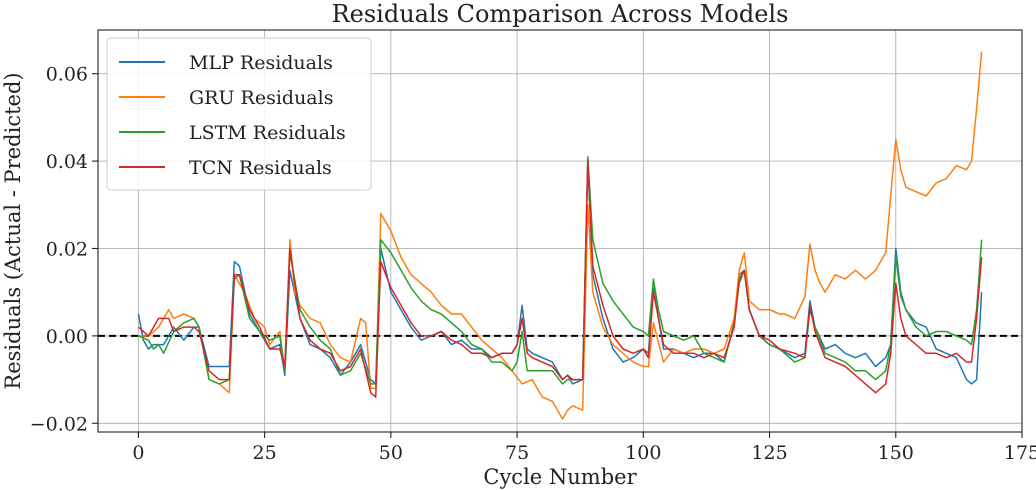 This screenshot has width=1036, height=490. I want to click on x-axis-label: Cycle Number, so click(560, 477).